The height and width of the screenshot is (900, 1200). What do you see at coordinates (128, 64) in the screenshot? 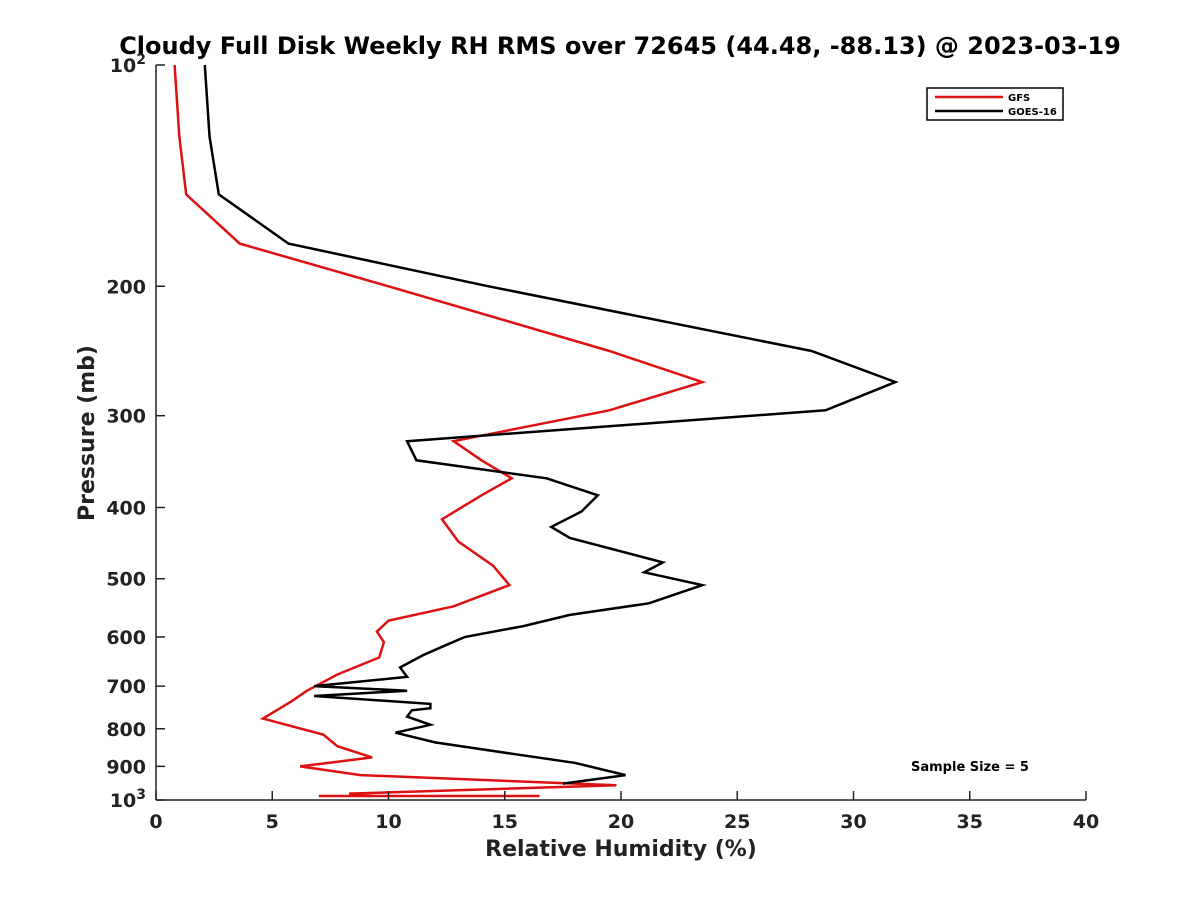
I see `y-tick-label-0: 10²` at bounding box center [128, 64].